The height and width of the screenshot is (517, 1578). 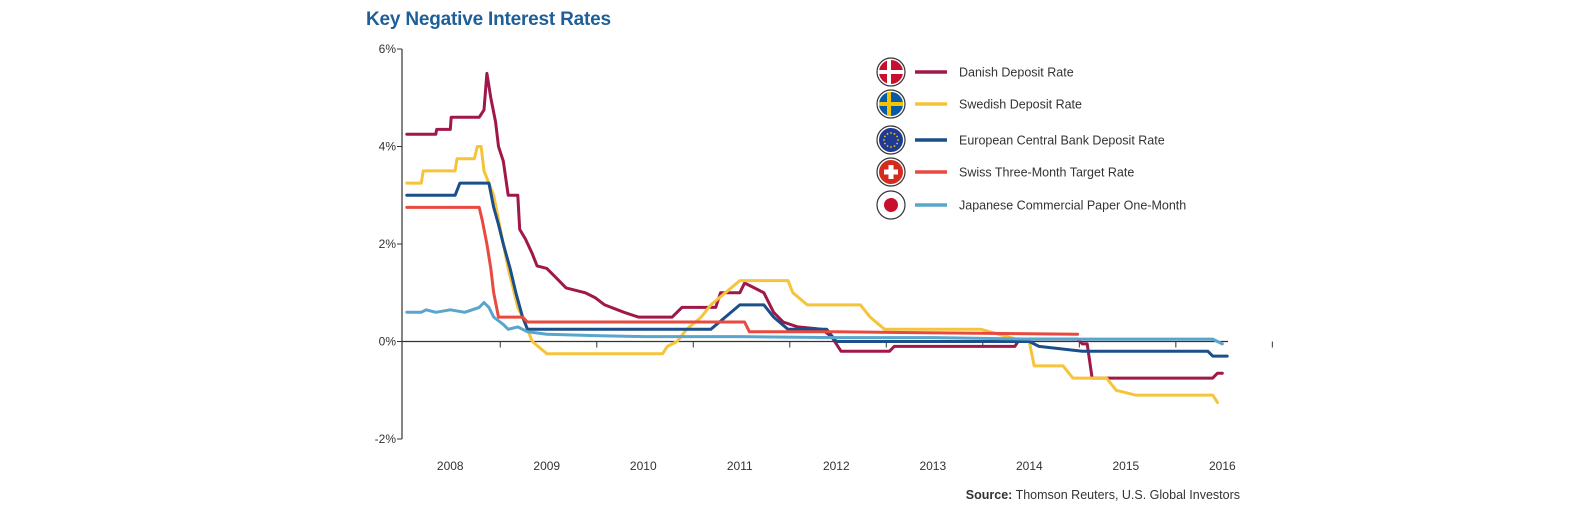 What do you see at coordinates (388, 49) in the screenshot?
I see `y-tick-label: 6%` at bounding box center [388, 49].